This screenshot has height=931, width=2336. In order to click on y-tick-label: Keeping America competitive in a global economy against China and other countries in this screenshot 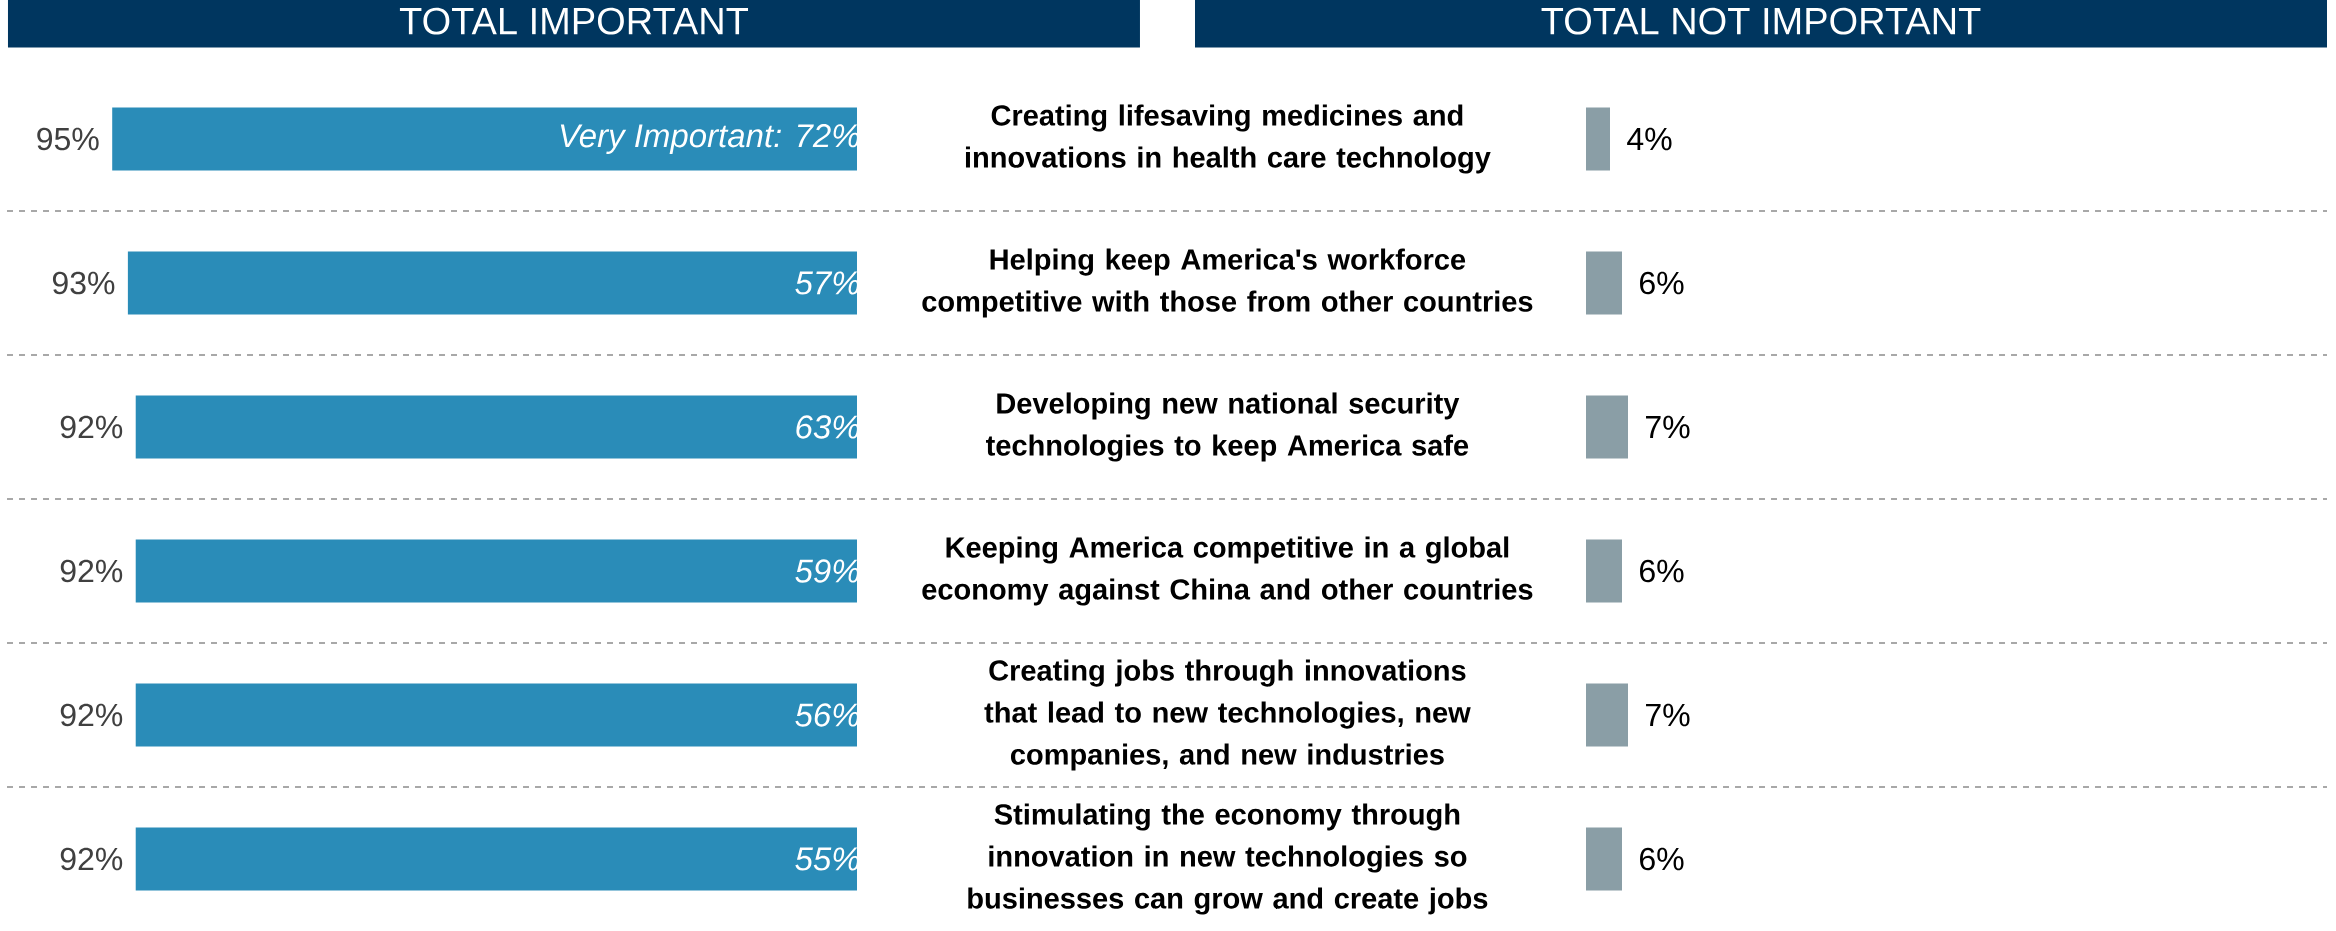, I will do `click(1227, 571)`.